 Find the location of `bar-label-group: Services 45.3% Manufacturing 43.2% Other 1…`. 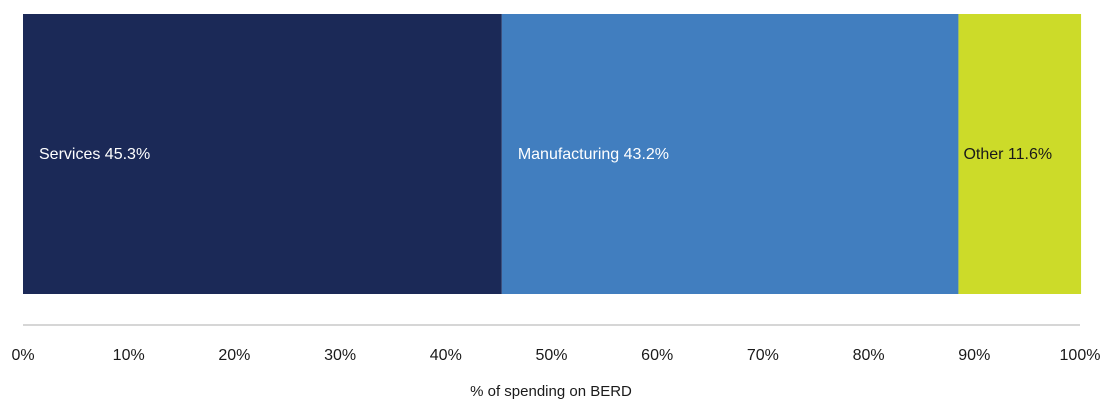

bar-label-group: Services 45.3% Manufacturing 43.2% Other 1… is located at coordinates (545, 154).